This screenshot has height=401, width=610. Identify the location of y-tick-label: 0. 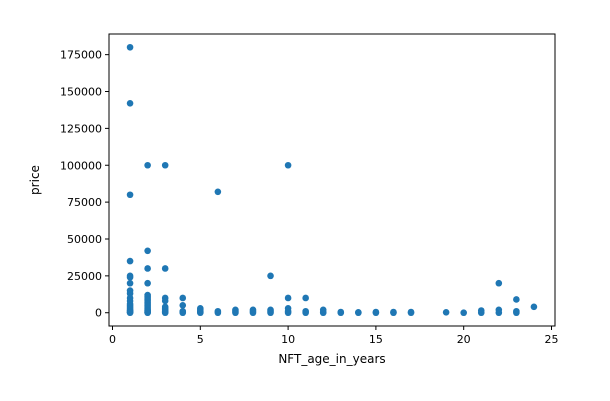
(98, 313).